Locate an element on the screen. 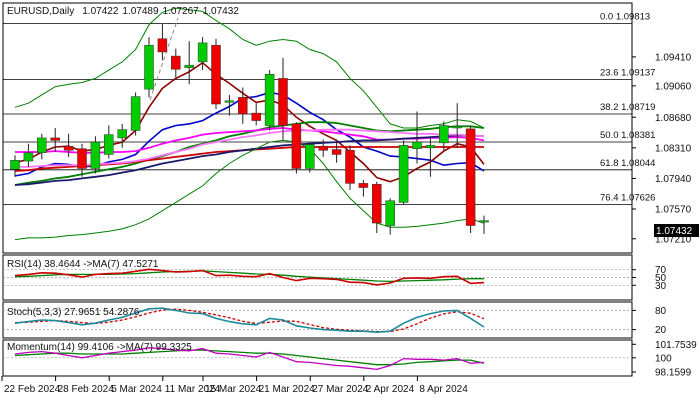 This screenshot has width=700, height=400. momentum-panel: 101.7539 100 98.1599 is located at coordinates (350, 359).